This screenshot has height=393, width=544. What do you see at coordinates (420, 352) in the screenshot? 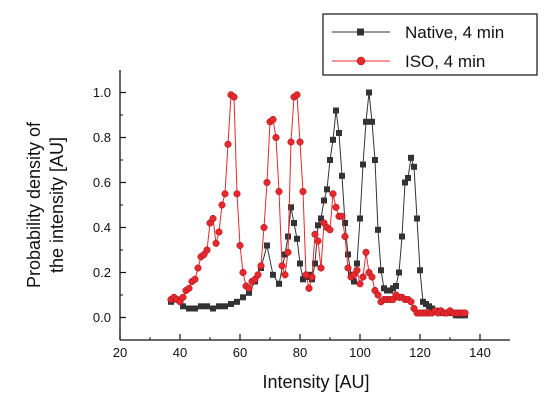
I see `x-tick-label: 120` at bounding box center [420, 352].